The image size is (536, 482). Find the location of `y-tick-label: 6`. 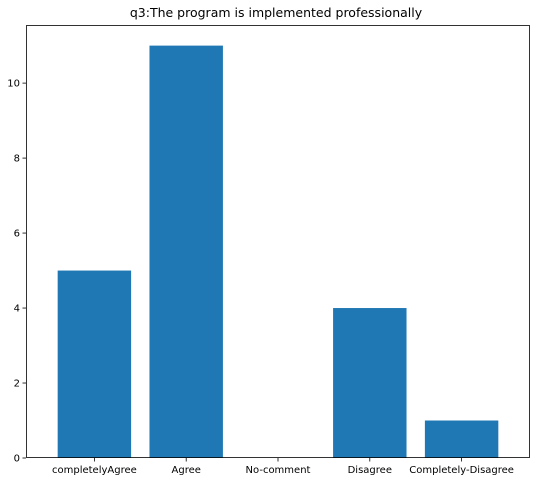

y-tick-label: 6 is located at coordinates (17, 234).